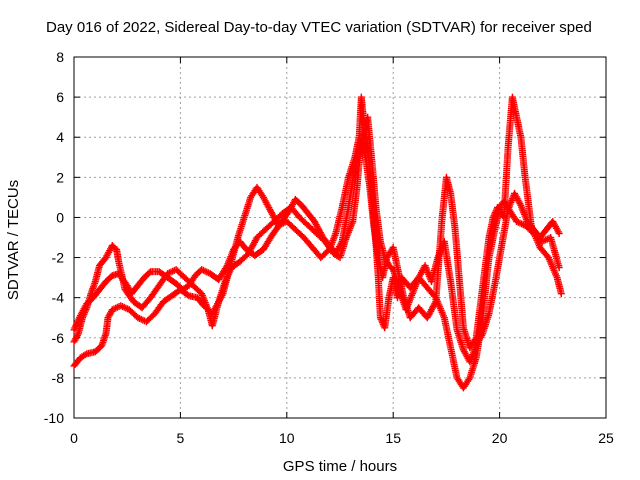 The image size is (640, 480). Describe the element at coordinates (54, 418) in the screenshot. I see `y-tick-label: -10` at that location.